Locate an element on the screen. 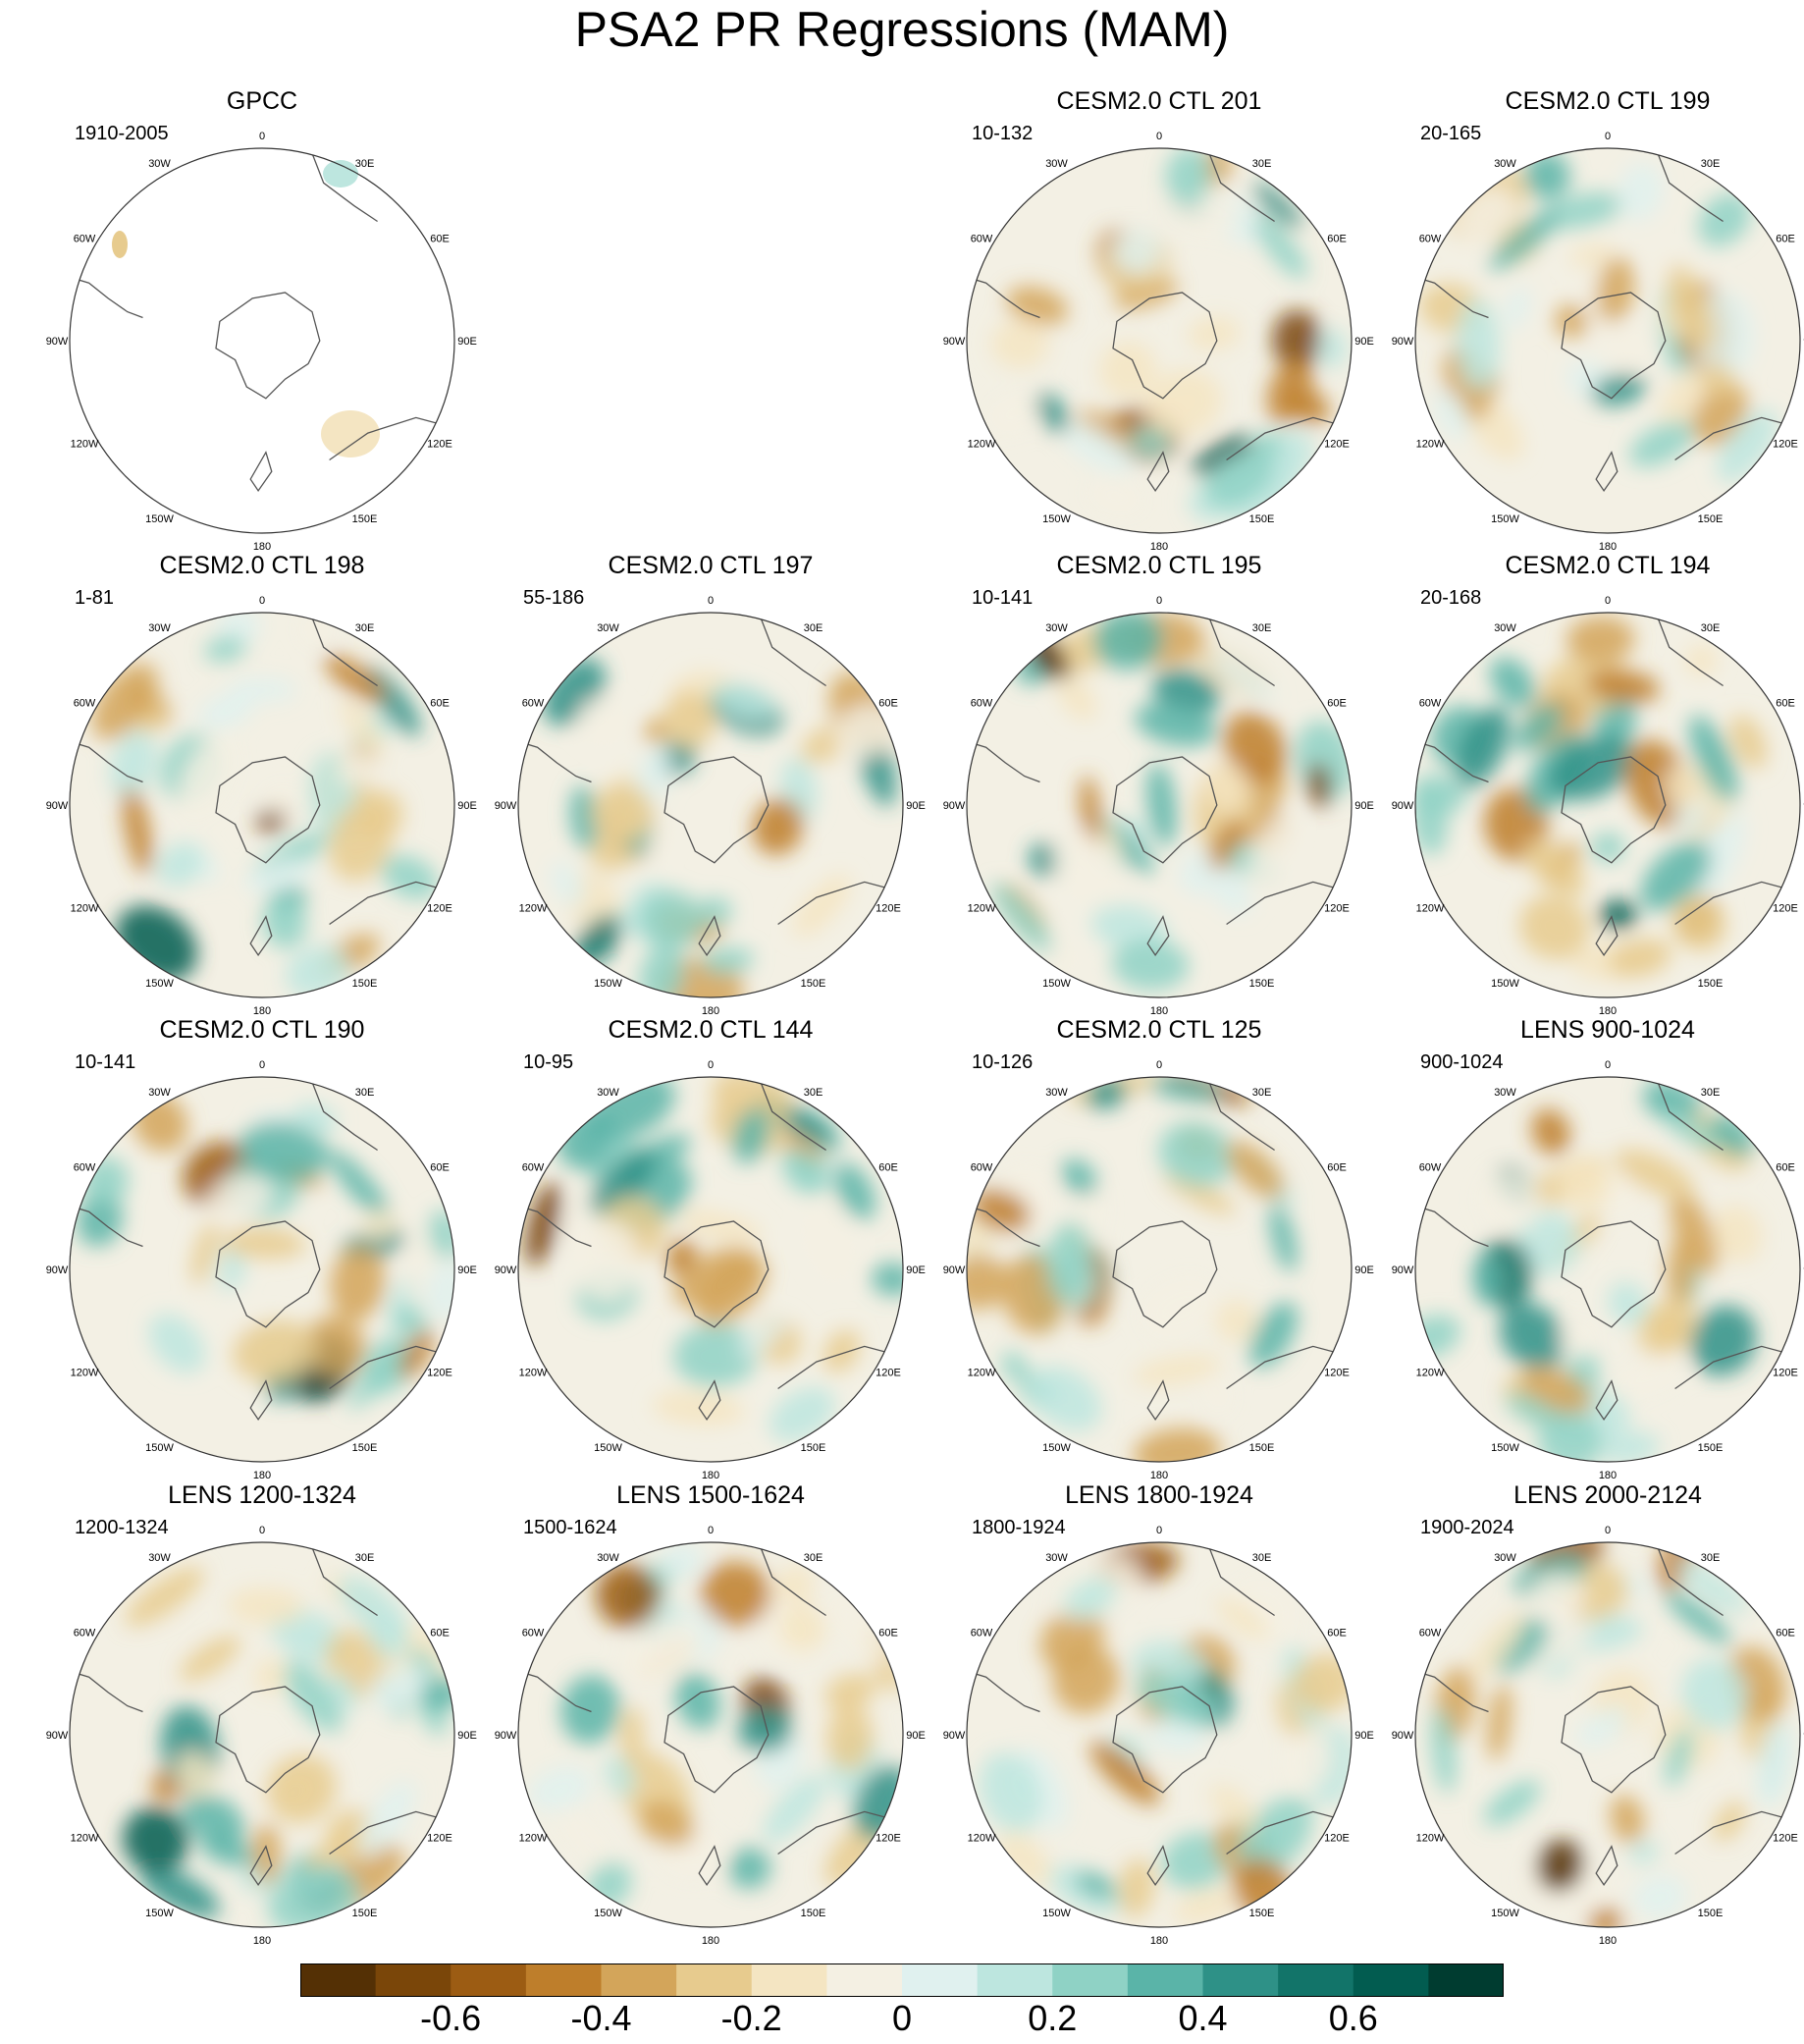 This screenshot has height=2044, width=1804. map-disc is located at coordinates (262, 340).